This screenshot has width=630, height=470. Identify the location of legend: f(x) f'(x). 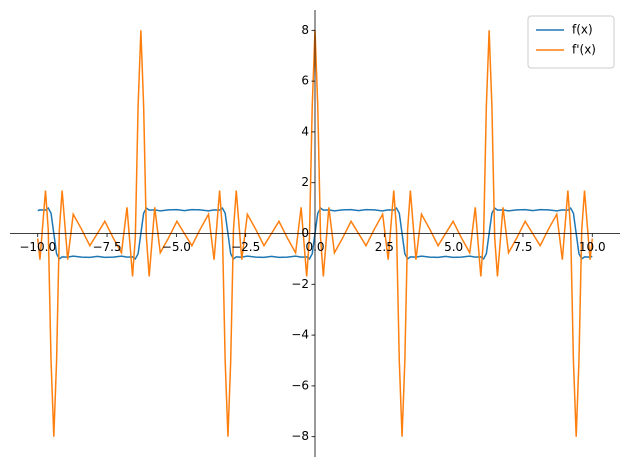
(571, 42).